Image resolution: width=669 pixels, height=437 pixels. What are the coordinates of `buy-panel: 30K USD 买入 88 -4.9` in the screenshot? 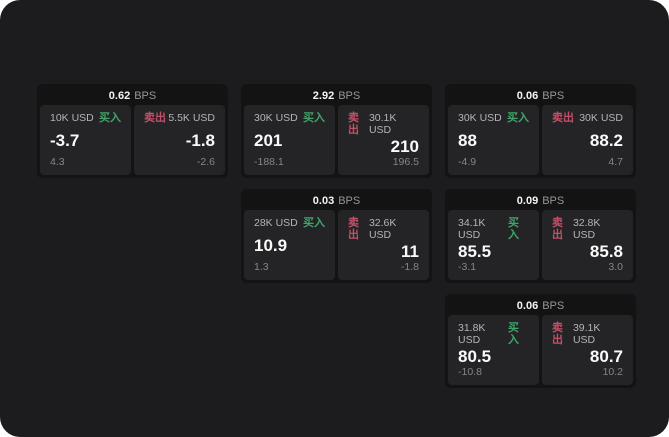 It's located at (493, 140).